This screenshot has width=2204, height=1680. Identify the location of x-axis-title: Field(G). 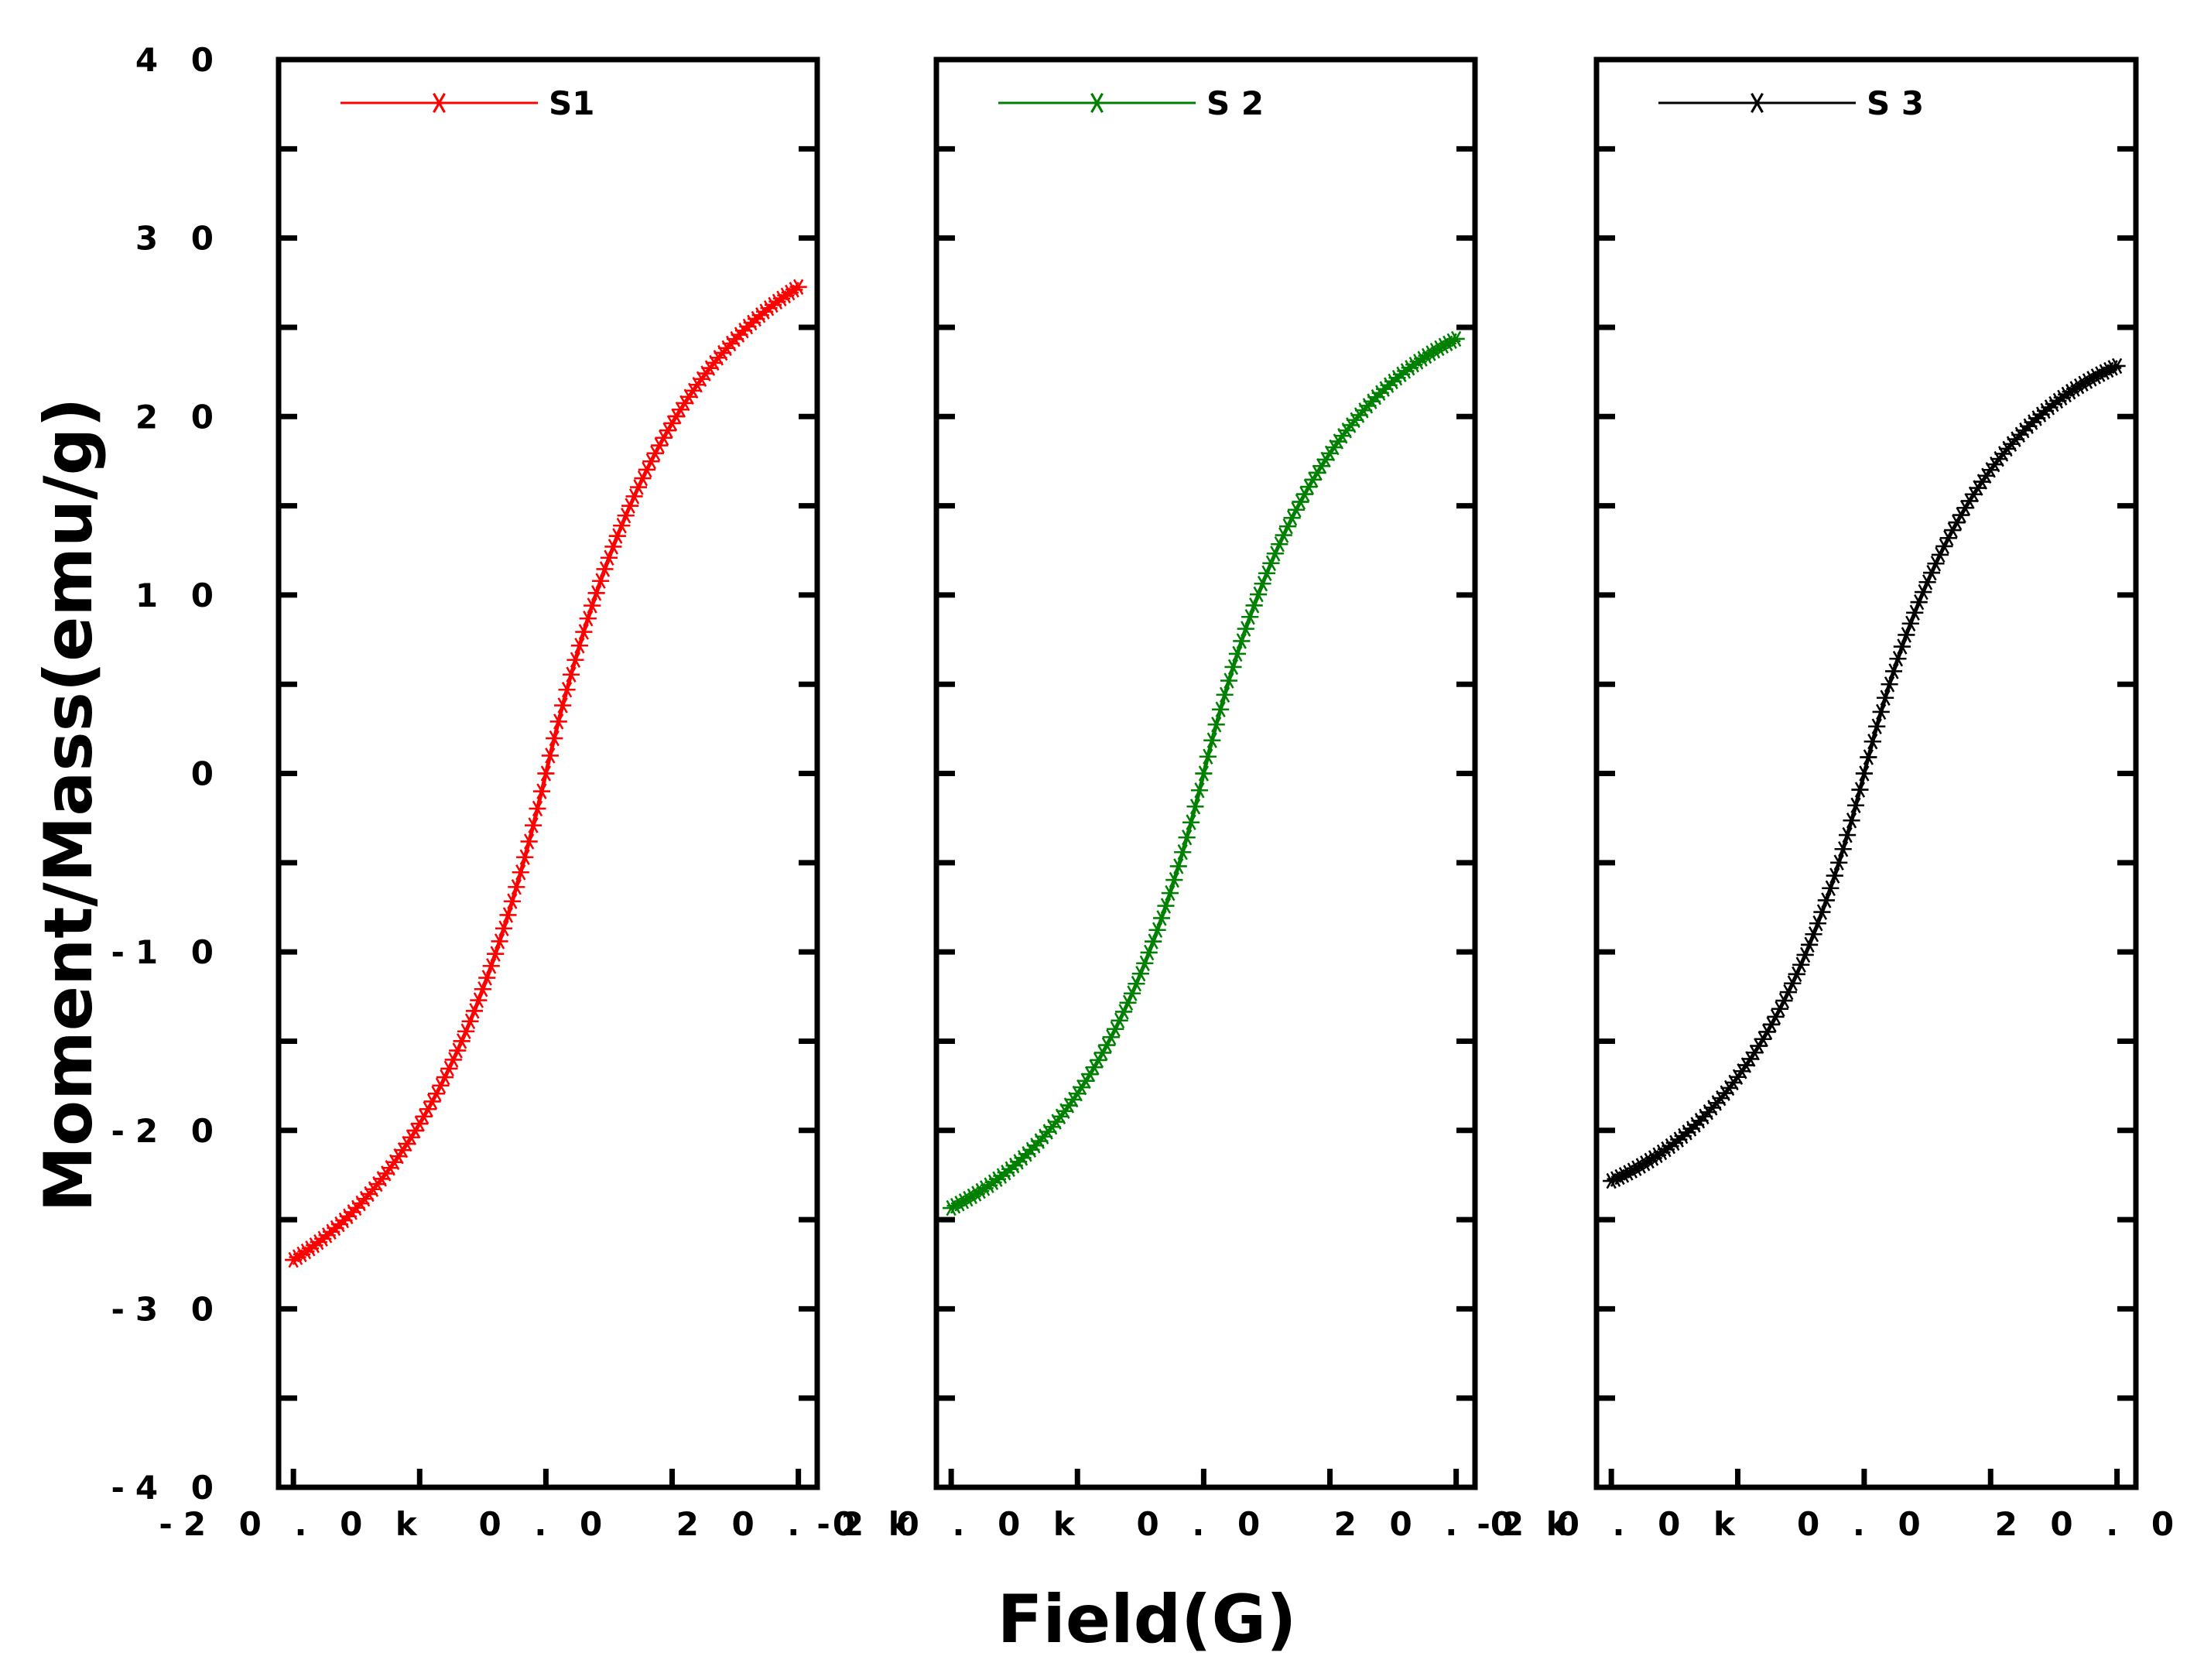
(1147, 1619).